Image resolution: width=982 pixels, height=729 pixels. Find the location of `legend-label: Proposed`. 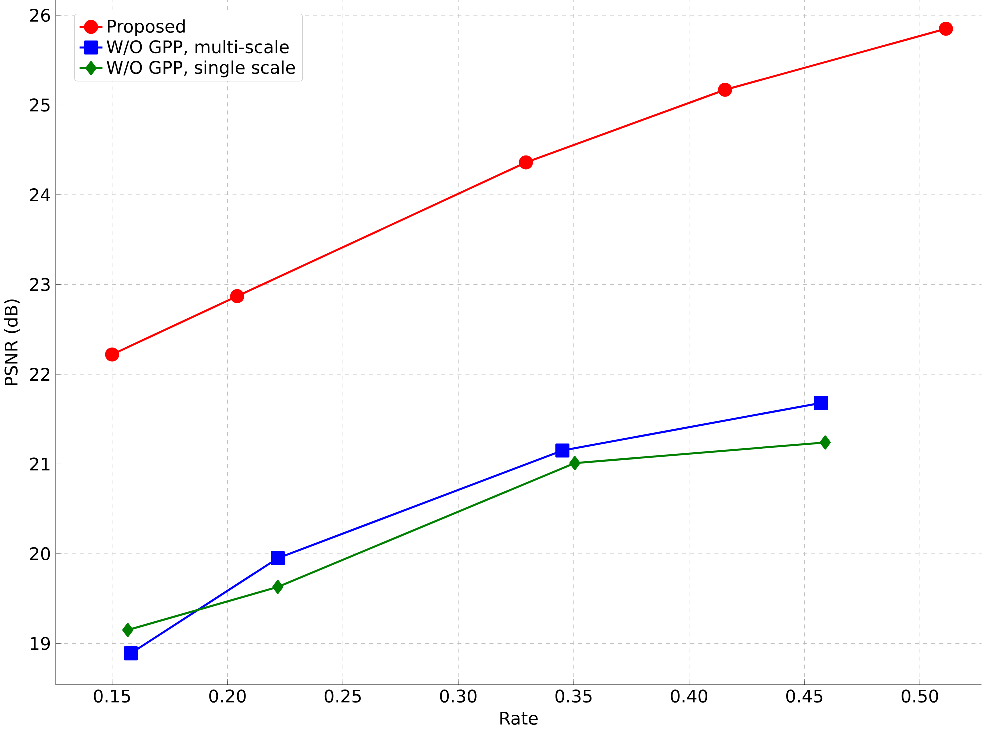

legend-label: Proposed is located at coordinates (146, 27).